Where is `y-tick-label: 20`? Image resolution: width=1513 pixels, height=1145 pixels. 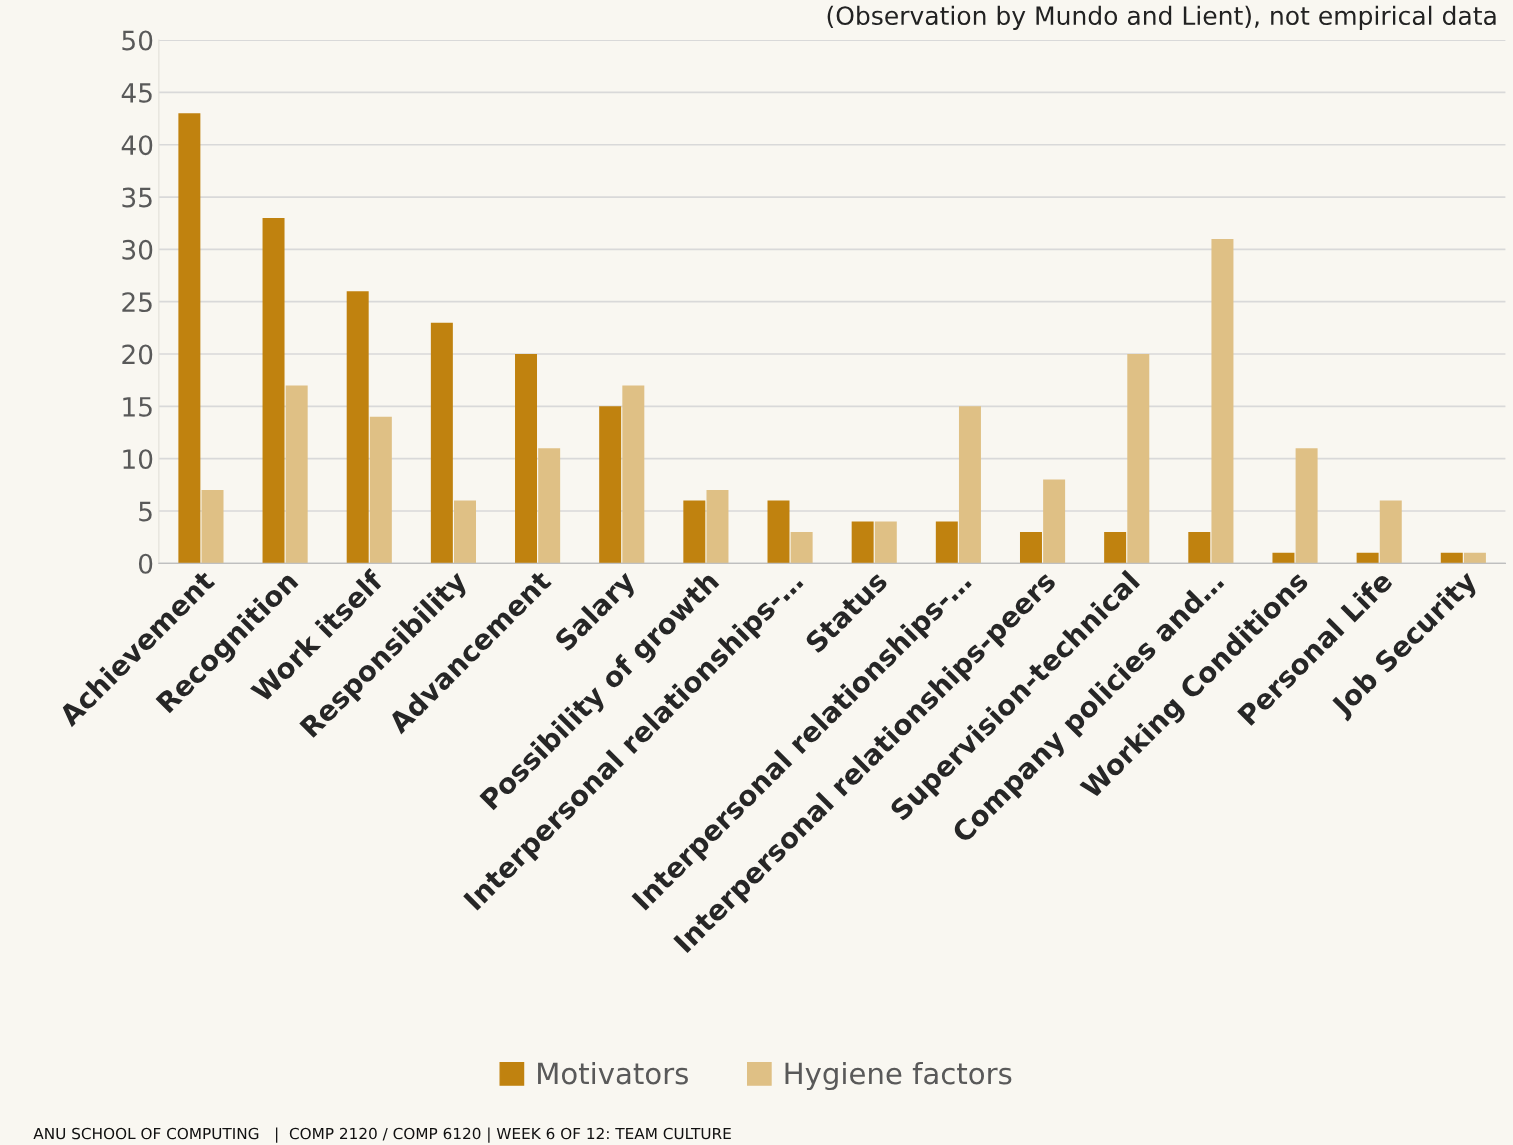
y-tick-label: 20 is located at coordinates (137, 354).